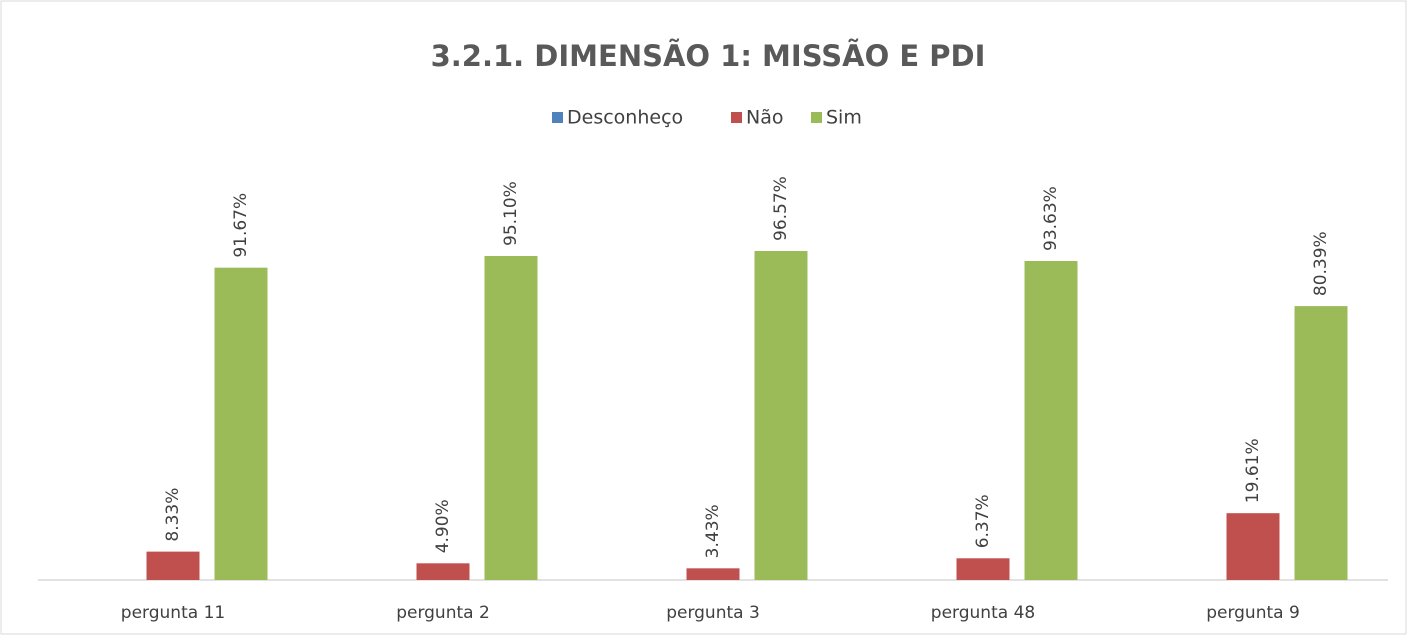 Image resolution: width=1408 pixels, height=636 pixels. I want to click on data-label: 80.39%, so click(1321, 263).